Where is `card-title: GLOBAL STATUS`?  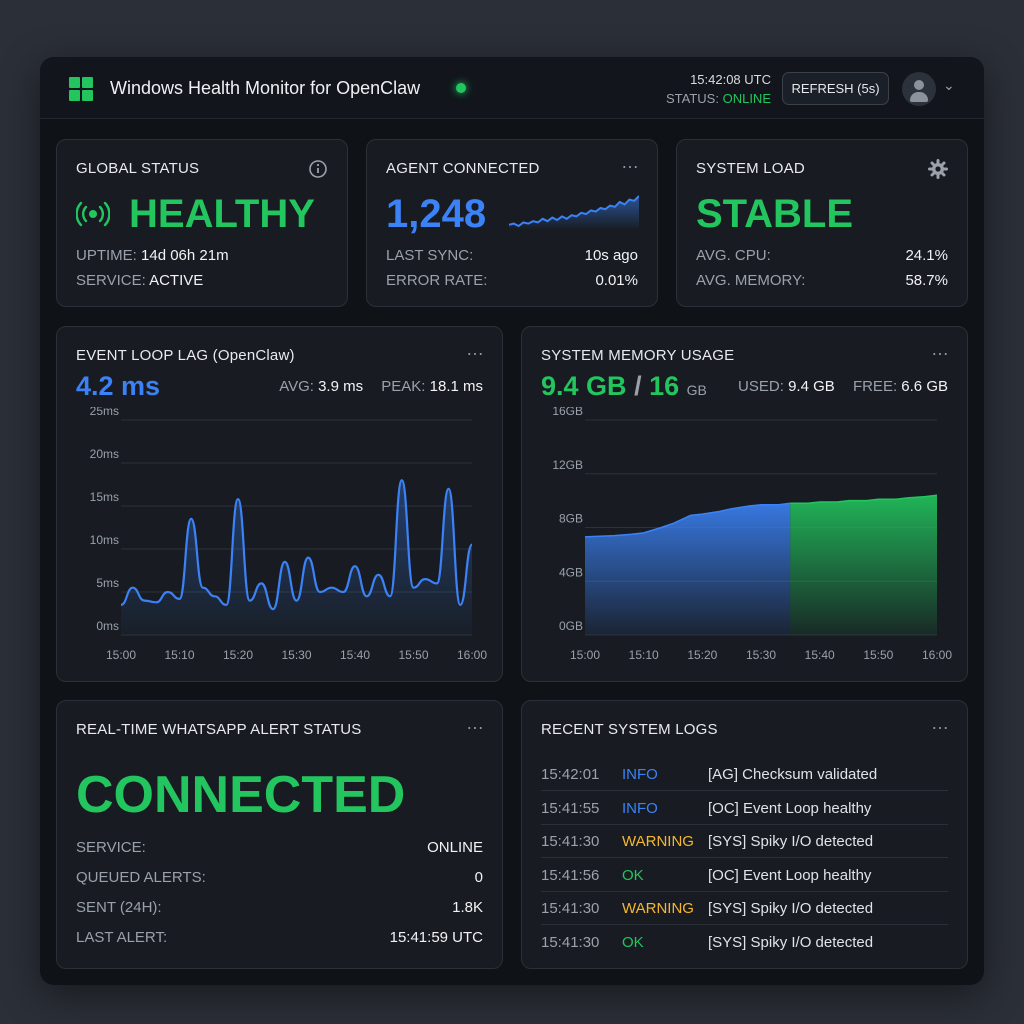 card-title: GLOBAL STATUS is located at coordinates (138, 168).